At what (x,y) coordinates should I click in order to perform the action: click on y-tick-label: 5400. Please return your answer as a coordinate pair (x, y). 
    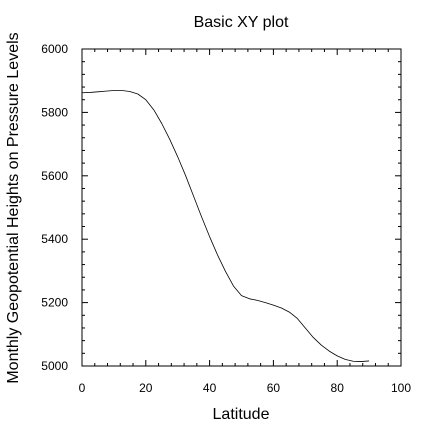
    Looking at the image, I should click on (54, 239).